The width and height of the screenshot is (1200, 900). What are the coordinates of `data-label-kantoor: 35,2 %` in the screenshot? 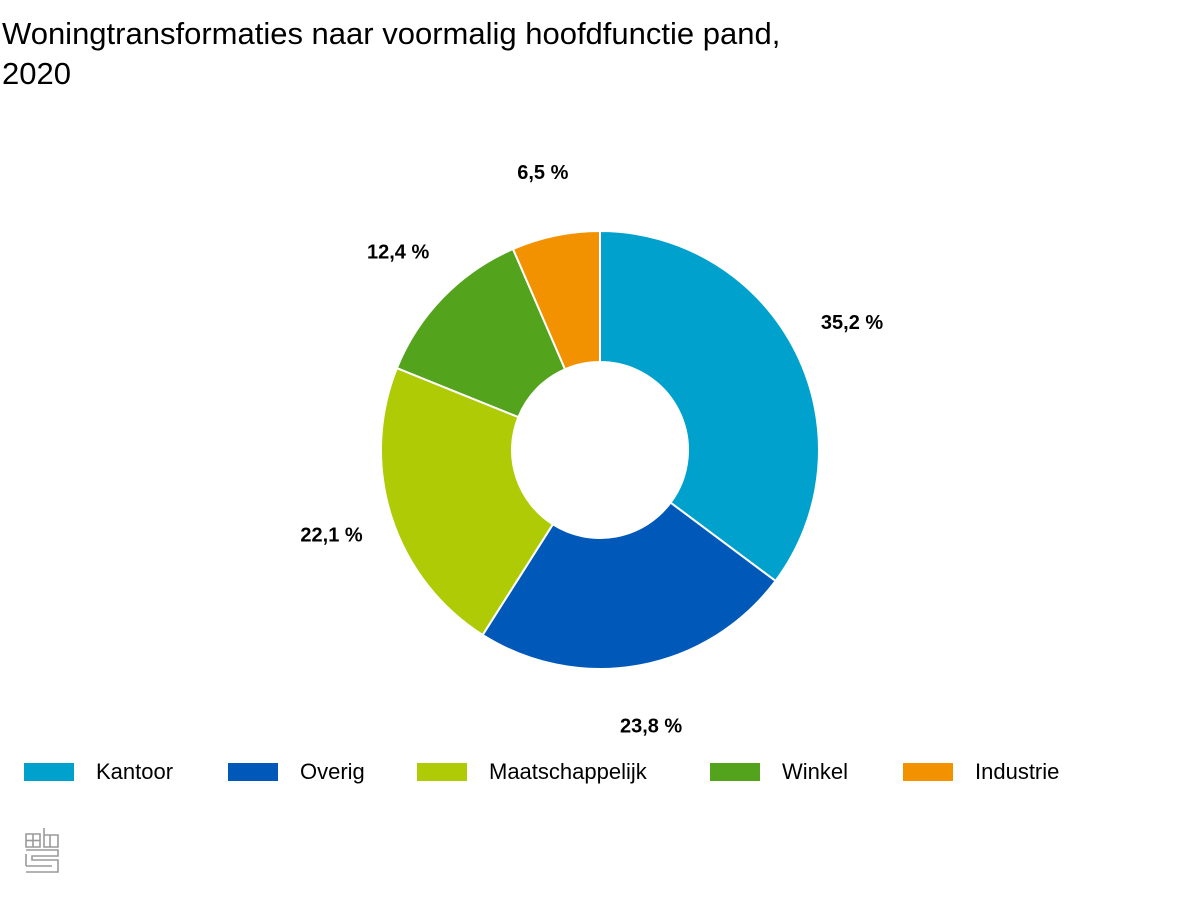 It's located at (852, 323).